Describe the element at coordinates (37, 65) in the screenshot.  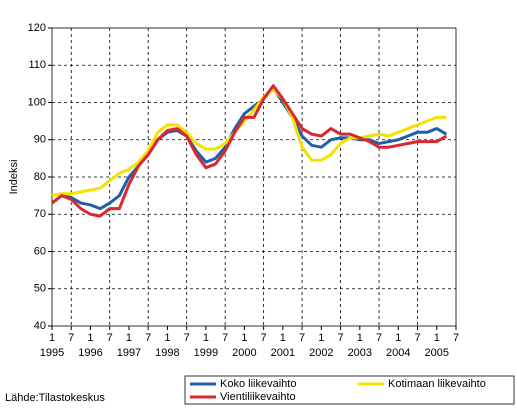
I see `y-tick-label: 110` at that location.